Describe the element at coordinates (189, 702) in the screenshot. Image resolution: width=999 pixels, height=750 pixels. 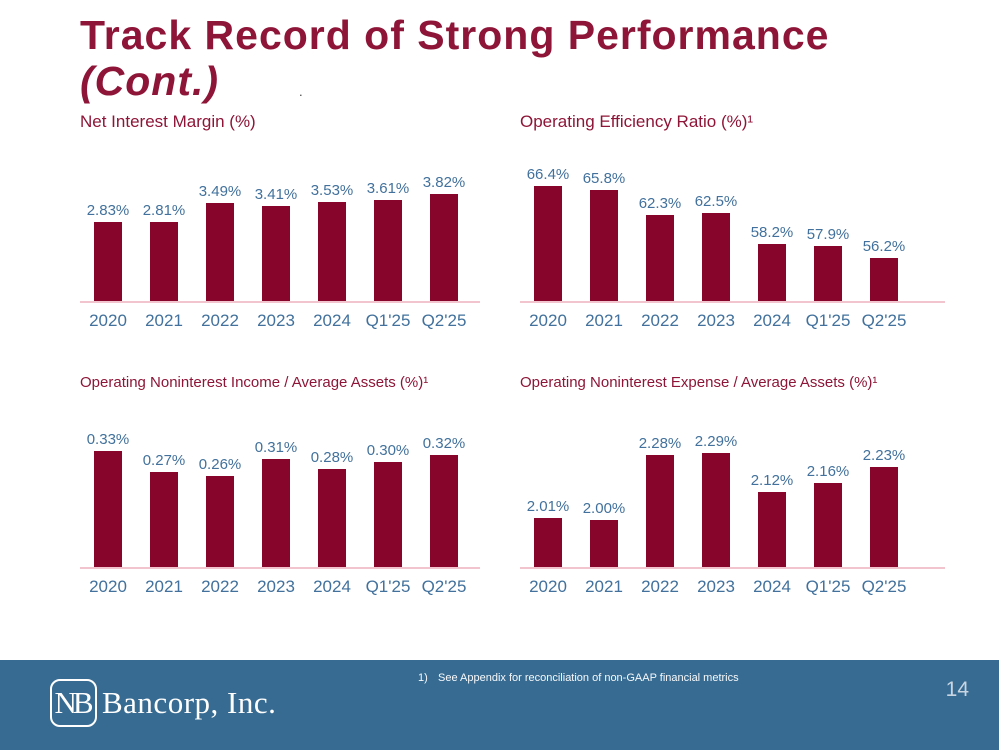
I see `logo-company-name: Bancorp, Inc.` at that location.